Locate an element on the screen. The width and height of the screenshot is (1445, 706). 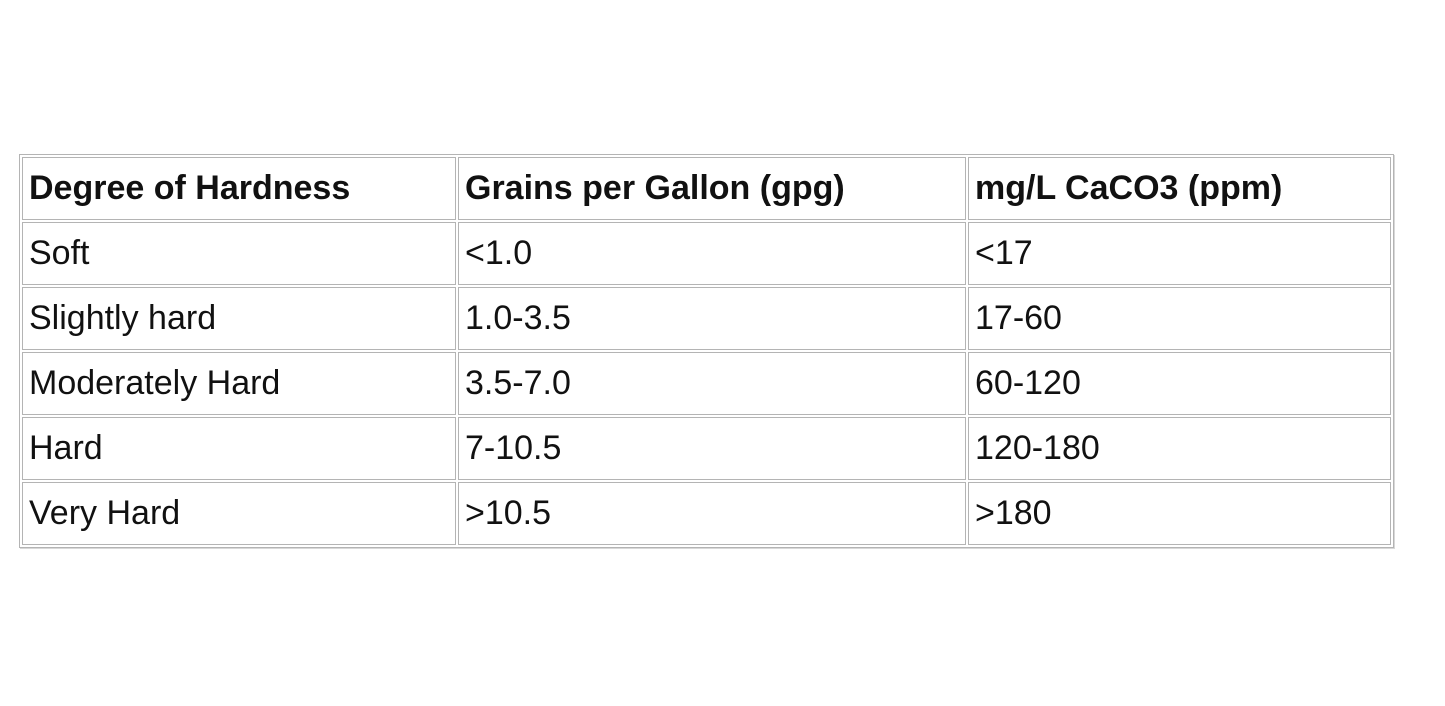
table-cell: 120-180 is located at coordinates (1179, 448).